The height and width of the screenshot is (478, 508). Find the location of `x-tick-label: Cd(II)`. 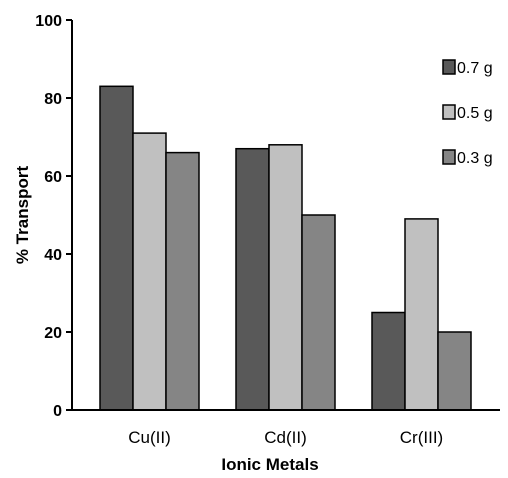

x-tick-label: Cd(II) is located at coordinates (285, 437).